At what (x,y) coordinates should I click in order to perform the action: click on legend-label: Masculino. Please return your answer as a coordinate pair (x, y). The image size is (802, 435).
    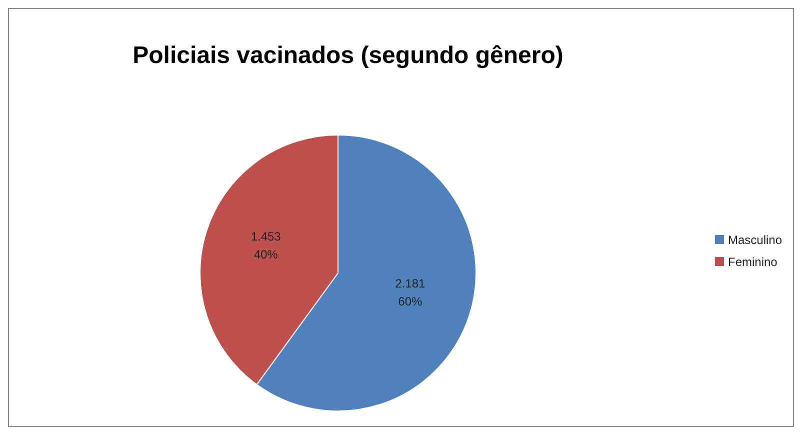
    Looking at the image, I should click on (755, 240).